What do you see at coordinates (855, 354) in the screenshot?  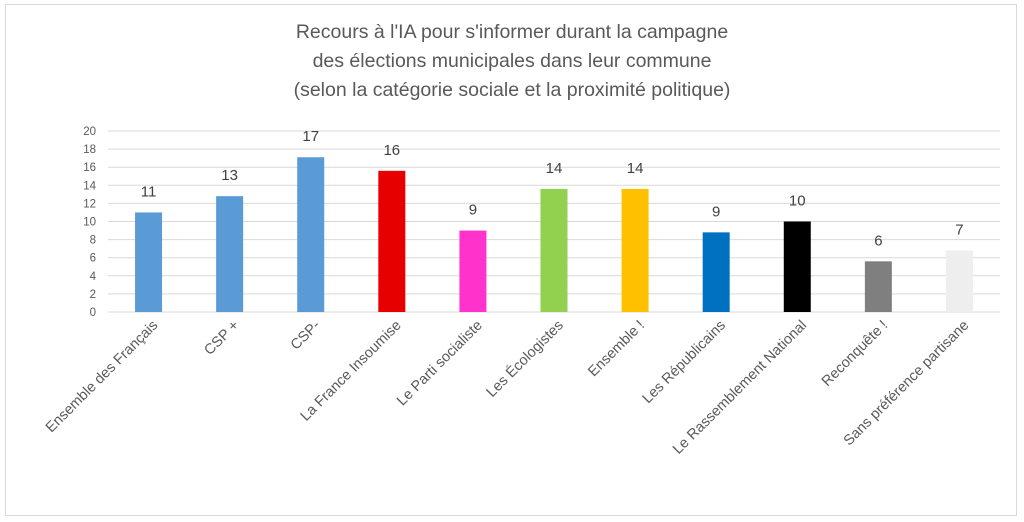 I see `category-label: Reconquête !` at bounding box center [855, 354].